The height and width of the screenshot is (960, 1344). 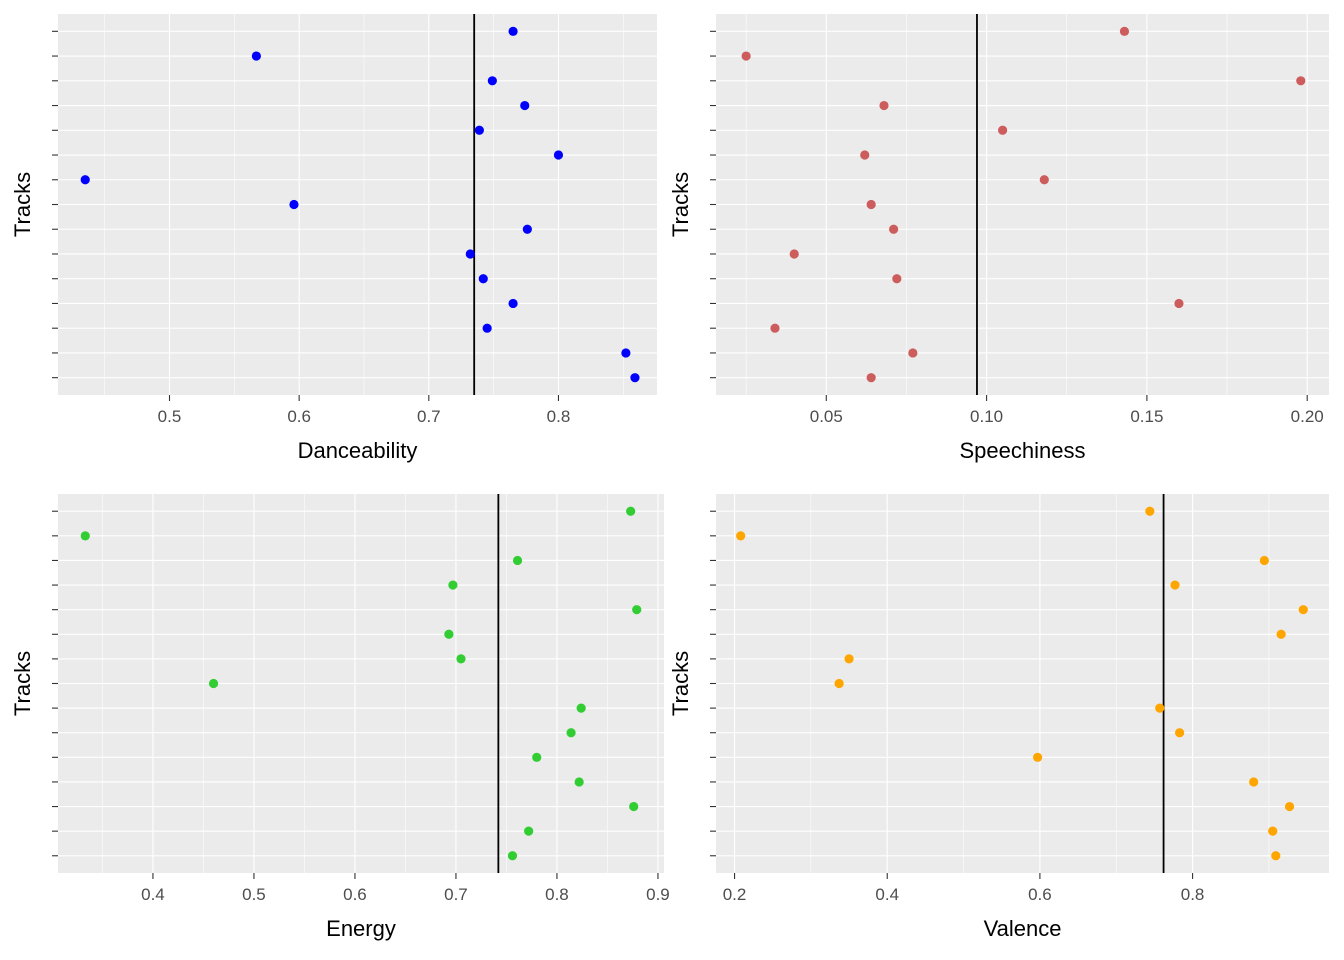 I want to click on x-axis-title: Speechiness, so click(x=1023, y=450).